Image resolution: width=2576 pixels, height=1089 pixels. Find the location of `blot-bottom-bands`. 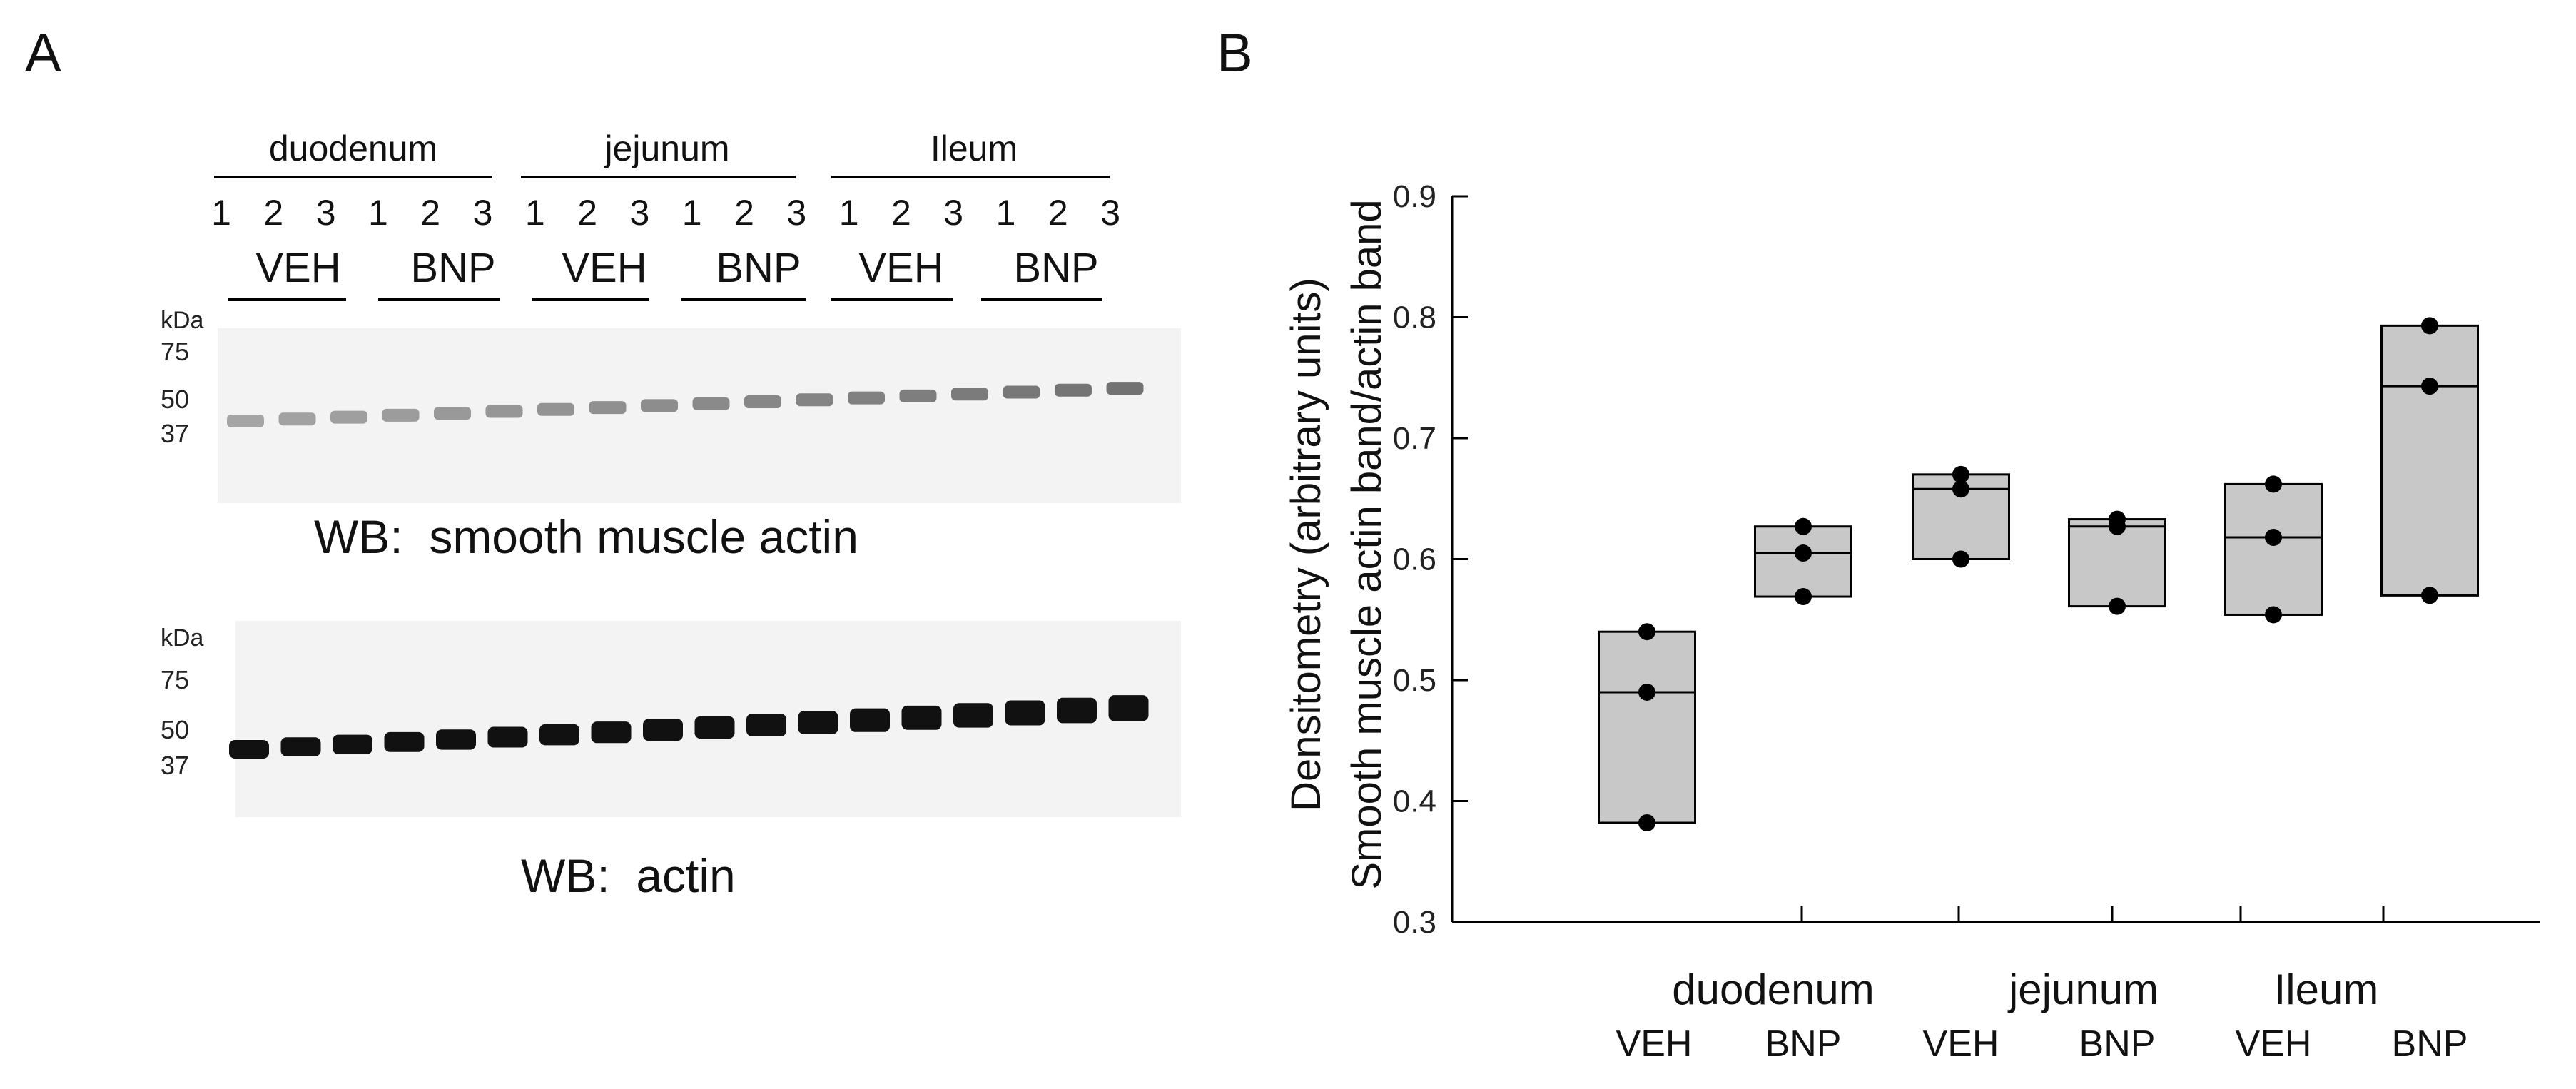

blot-bottom-bands is located at coordinates (689, 727).